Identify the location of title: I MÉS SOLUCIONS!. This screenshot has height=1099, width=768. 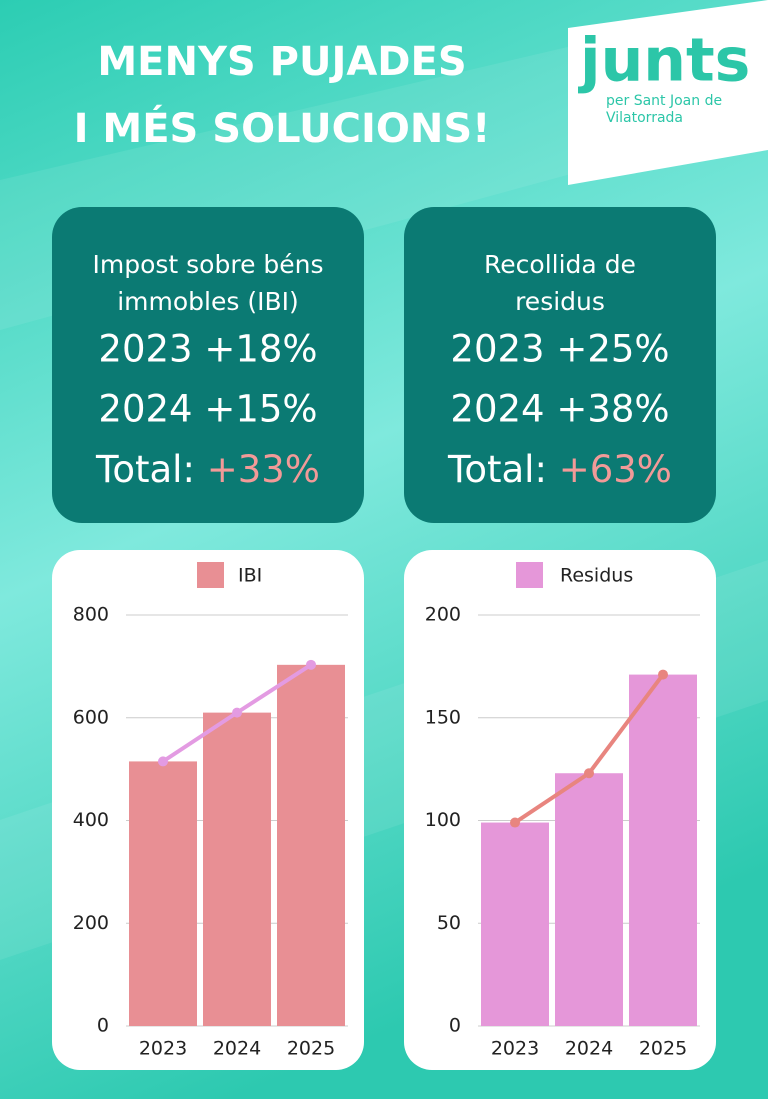
(282, 128).